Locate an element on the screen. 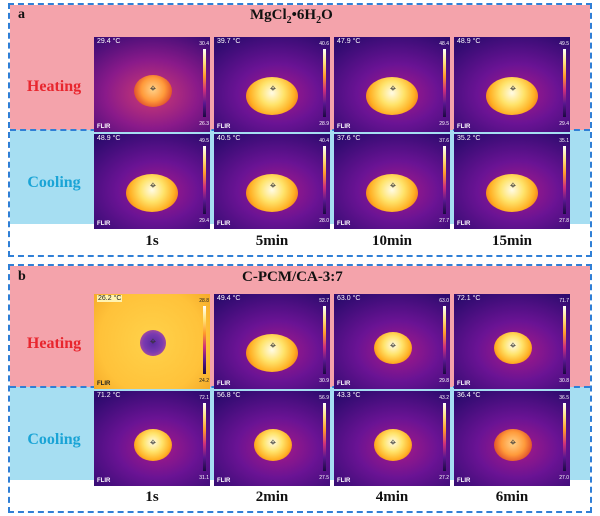 The width and height of the screenshot is (600, 516). thermal-image: ⌖ 26.2 °C 28.8 24.2 FLIR is located at coordinates (152, 341).